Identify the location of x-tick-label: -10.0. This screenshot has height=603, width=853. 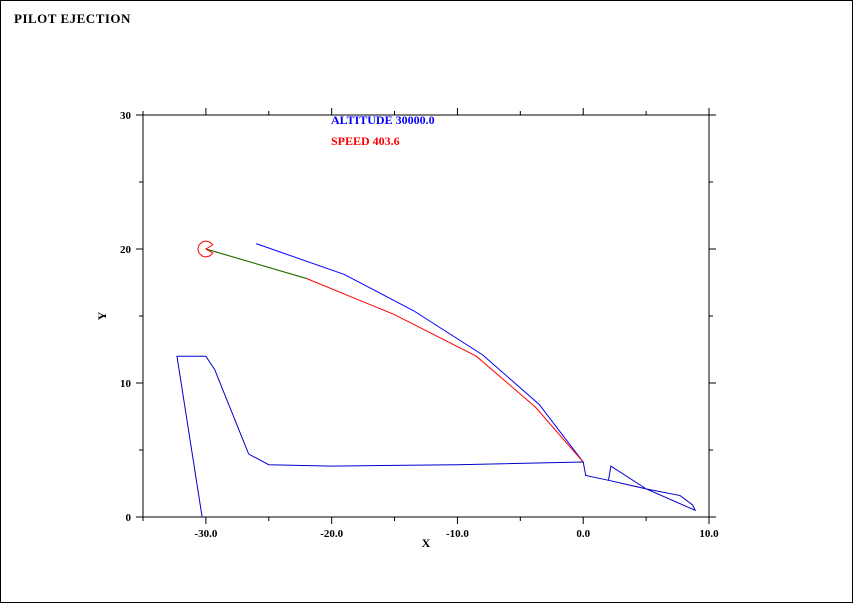
(457, 534).